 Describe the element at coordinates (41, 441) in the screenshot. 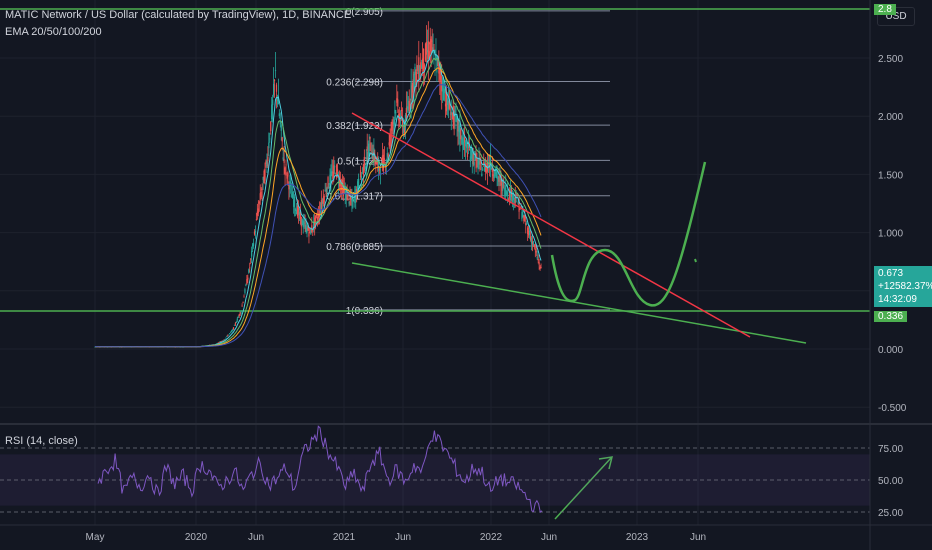

I see `rsi-label: RSI (14, close)` at that location.